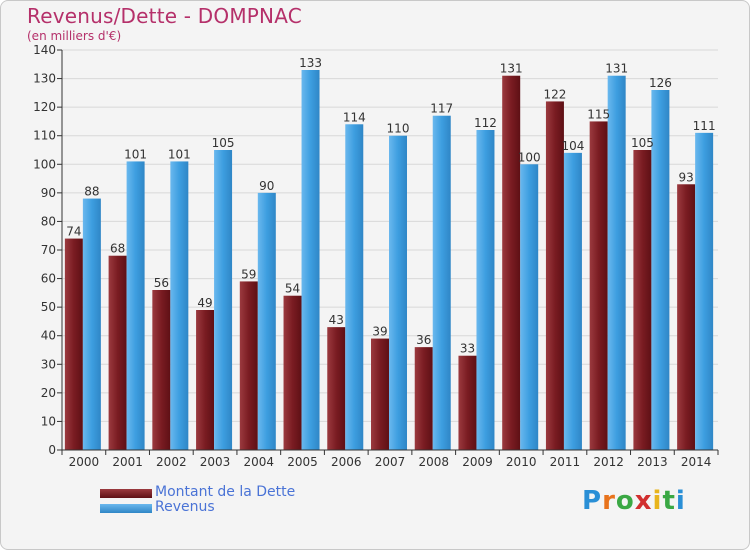 The width and height of the screenshot is (750, 550). Describe the element at coordinates (511, 69) in the screenshot. I see `data-label-debt: 131` at that location.